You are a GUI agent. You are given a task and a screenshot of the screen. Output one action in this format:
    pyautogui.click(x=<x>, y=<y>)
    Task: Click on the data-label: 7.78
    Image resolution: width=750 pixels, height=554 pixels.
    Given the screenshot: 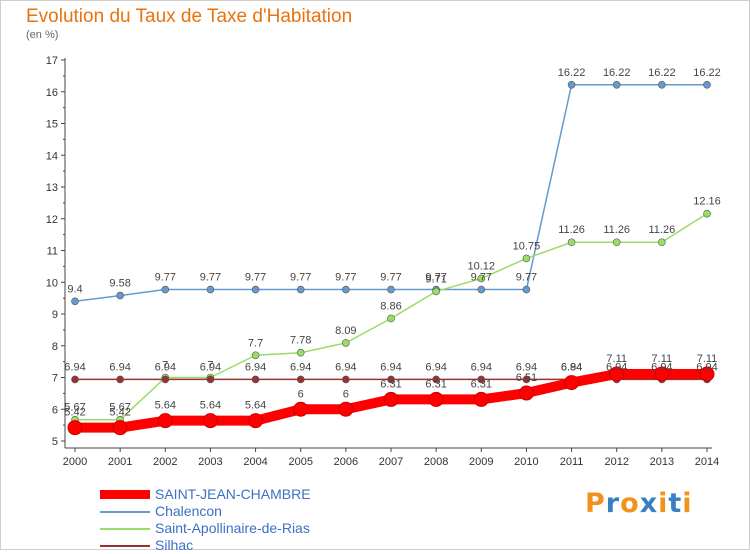 What is the action you would take?
    pyautogui.click(x=300, y=341)
    